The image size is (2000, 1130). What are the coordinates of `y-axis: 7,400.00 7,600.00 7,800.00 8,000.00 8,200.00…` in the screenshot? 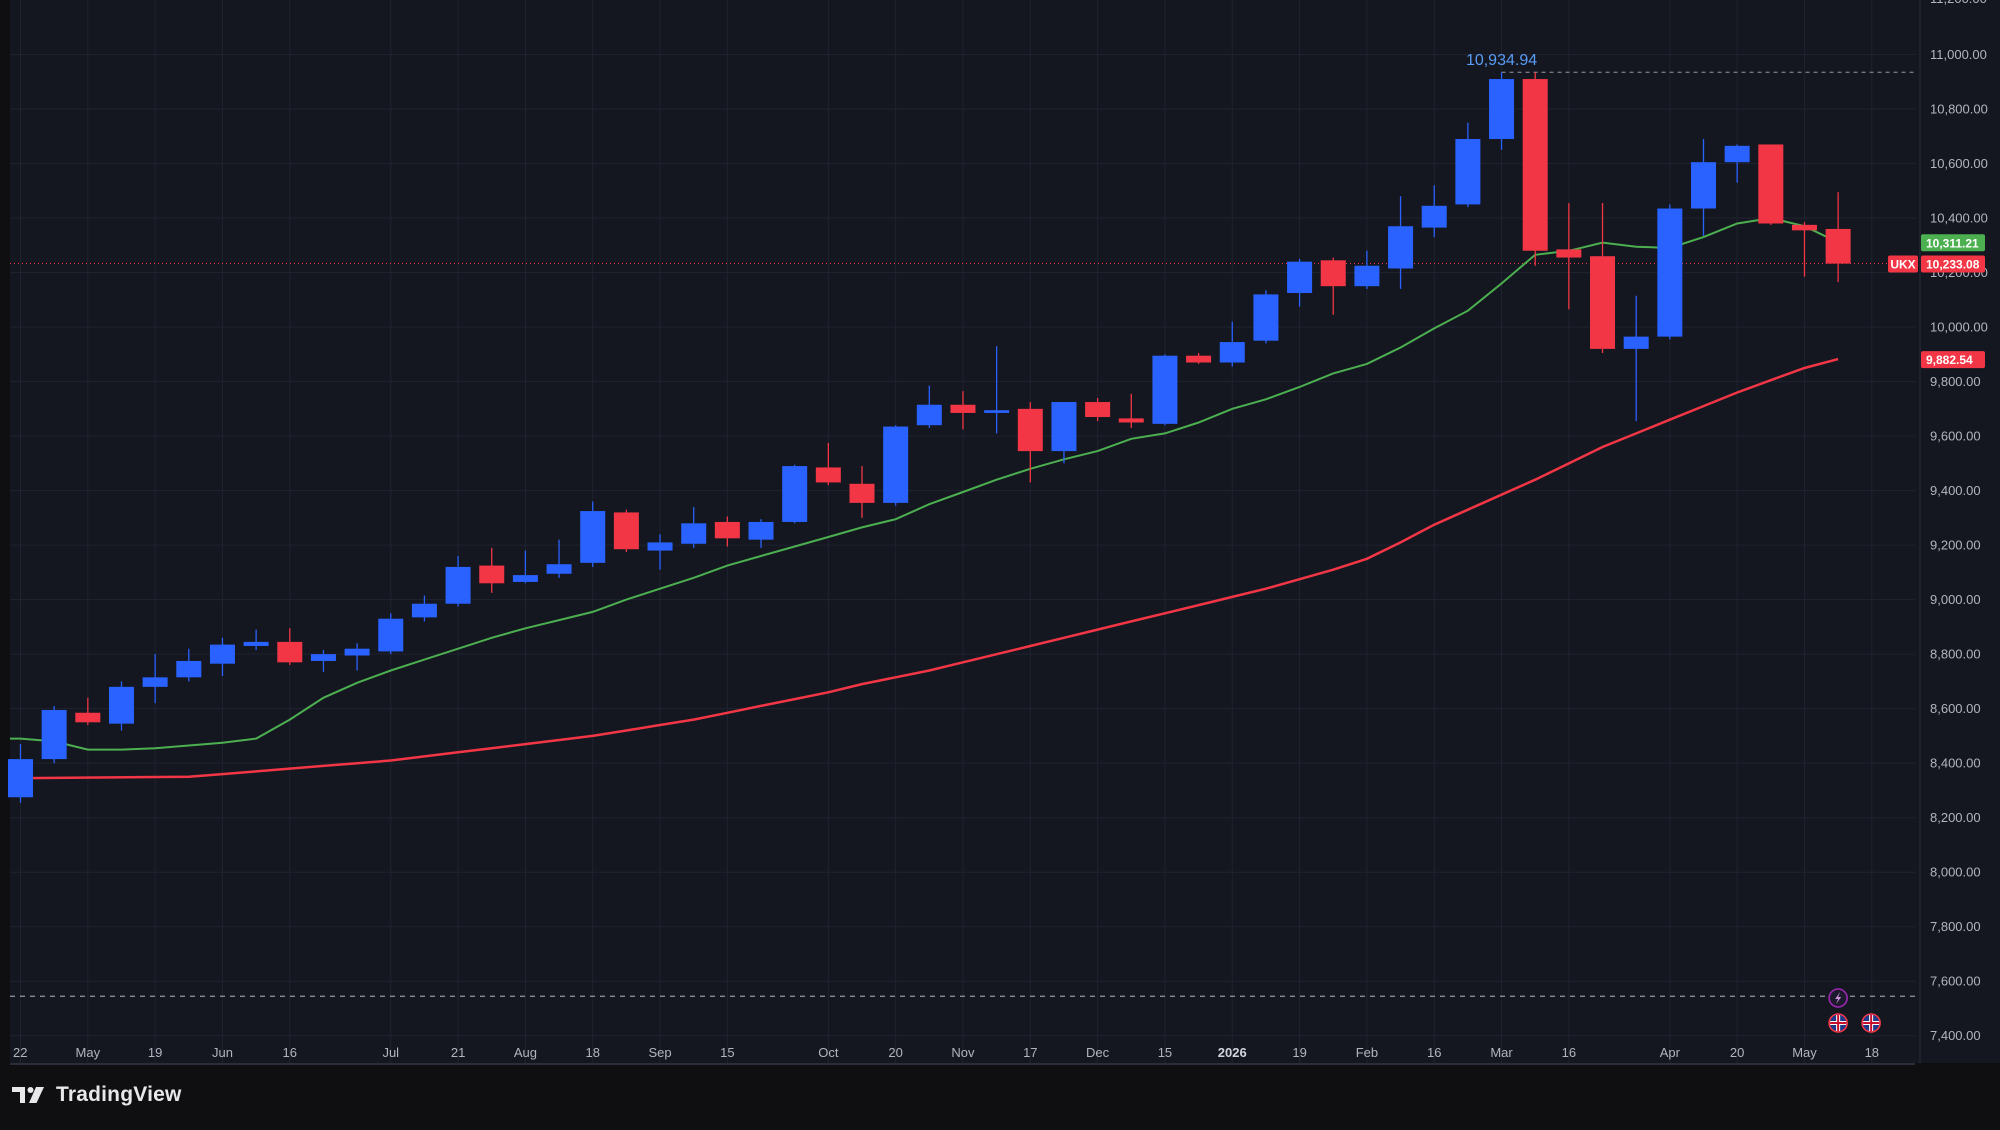 It's located at (1959, 521).